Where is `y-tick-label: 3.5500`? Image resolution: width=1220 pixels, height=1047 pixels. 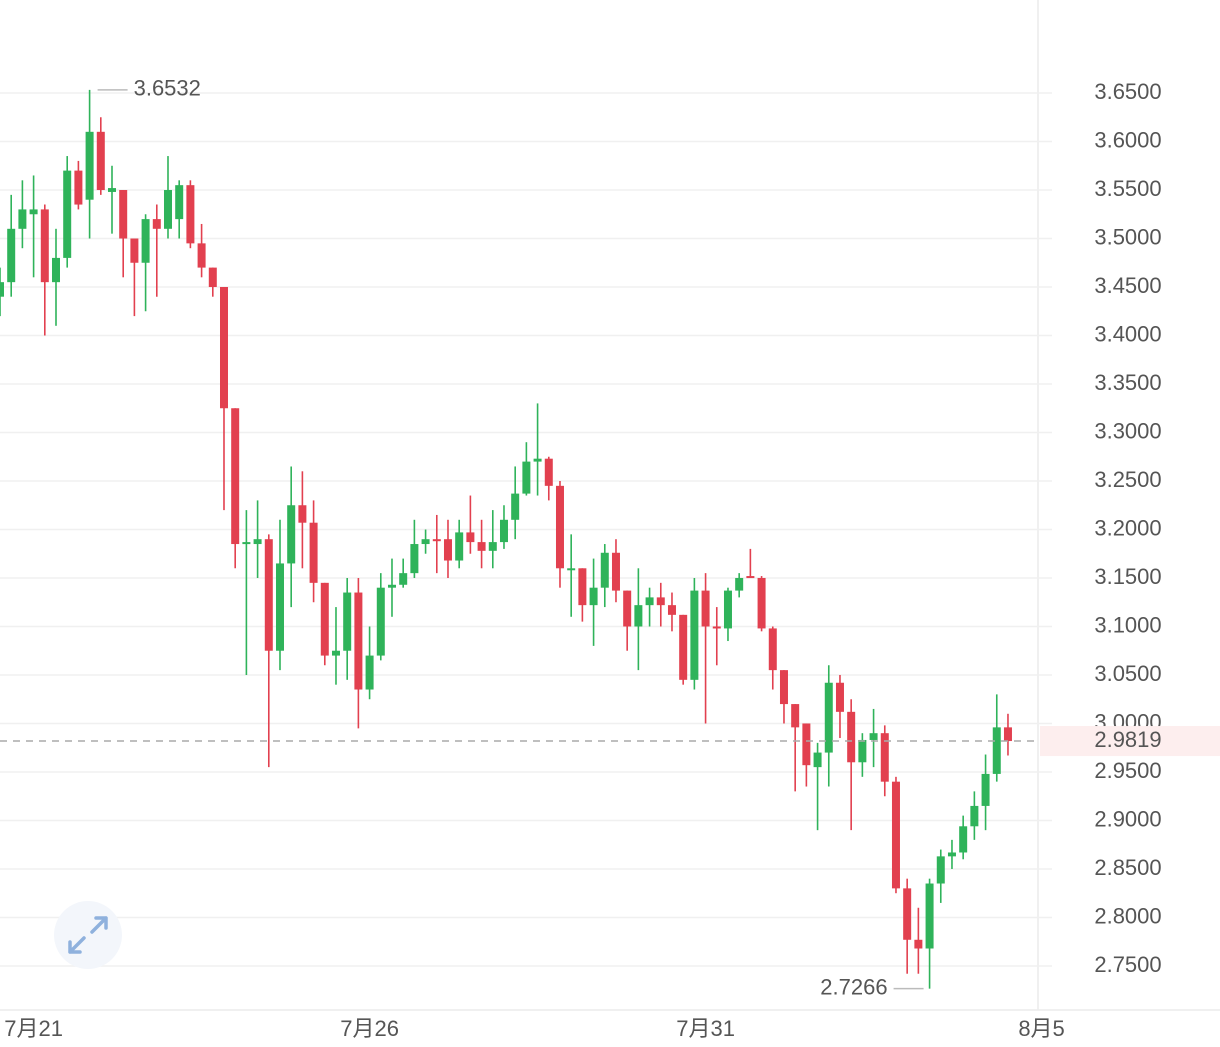
y-tick-label: 3.5500 is located at coordinates (1127, 188).